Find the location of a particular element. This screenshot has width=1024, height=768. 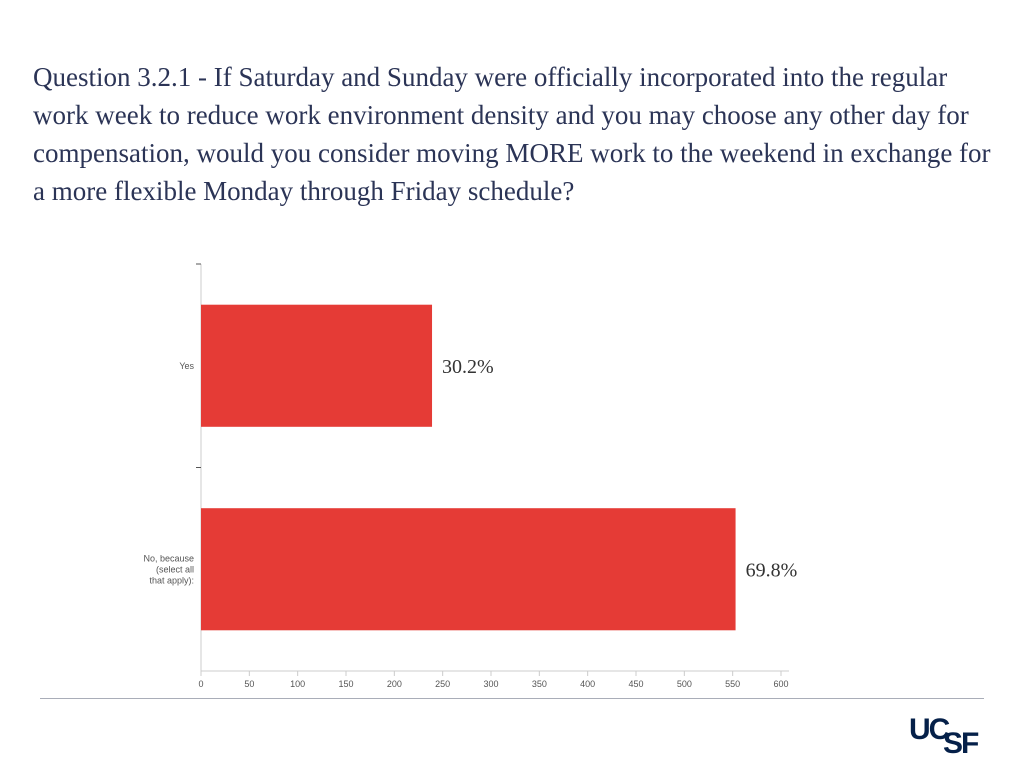

x-tick-label: 400 is located at coordinates (587, 684).